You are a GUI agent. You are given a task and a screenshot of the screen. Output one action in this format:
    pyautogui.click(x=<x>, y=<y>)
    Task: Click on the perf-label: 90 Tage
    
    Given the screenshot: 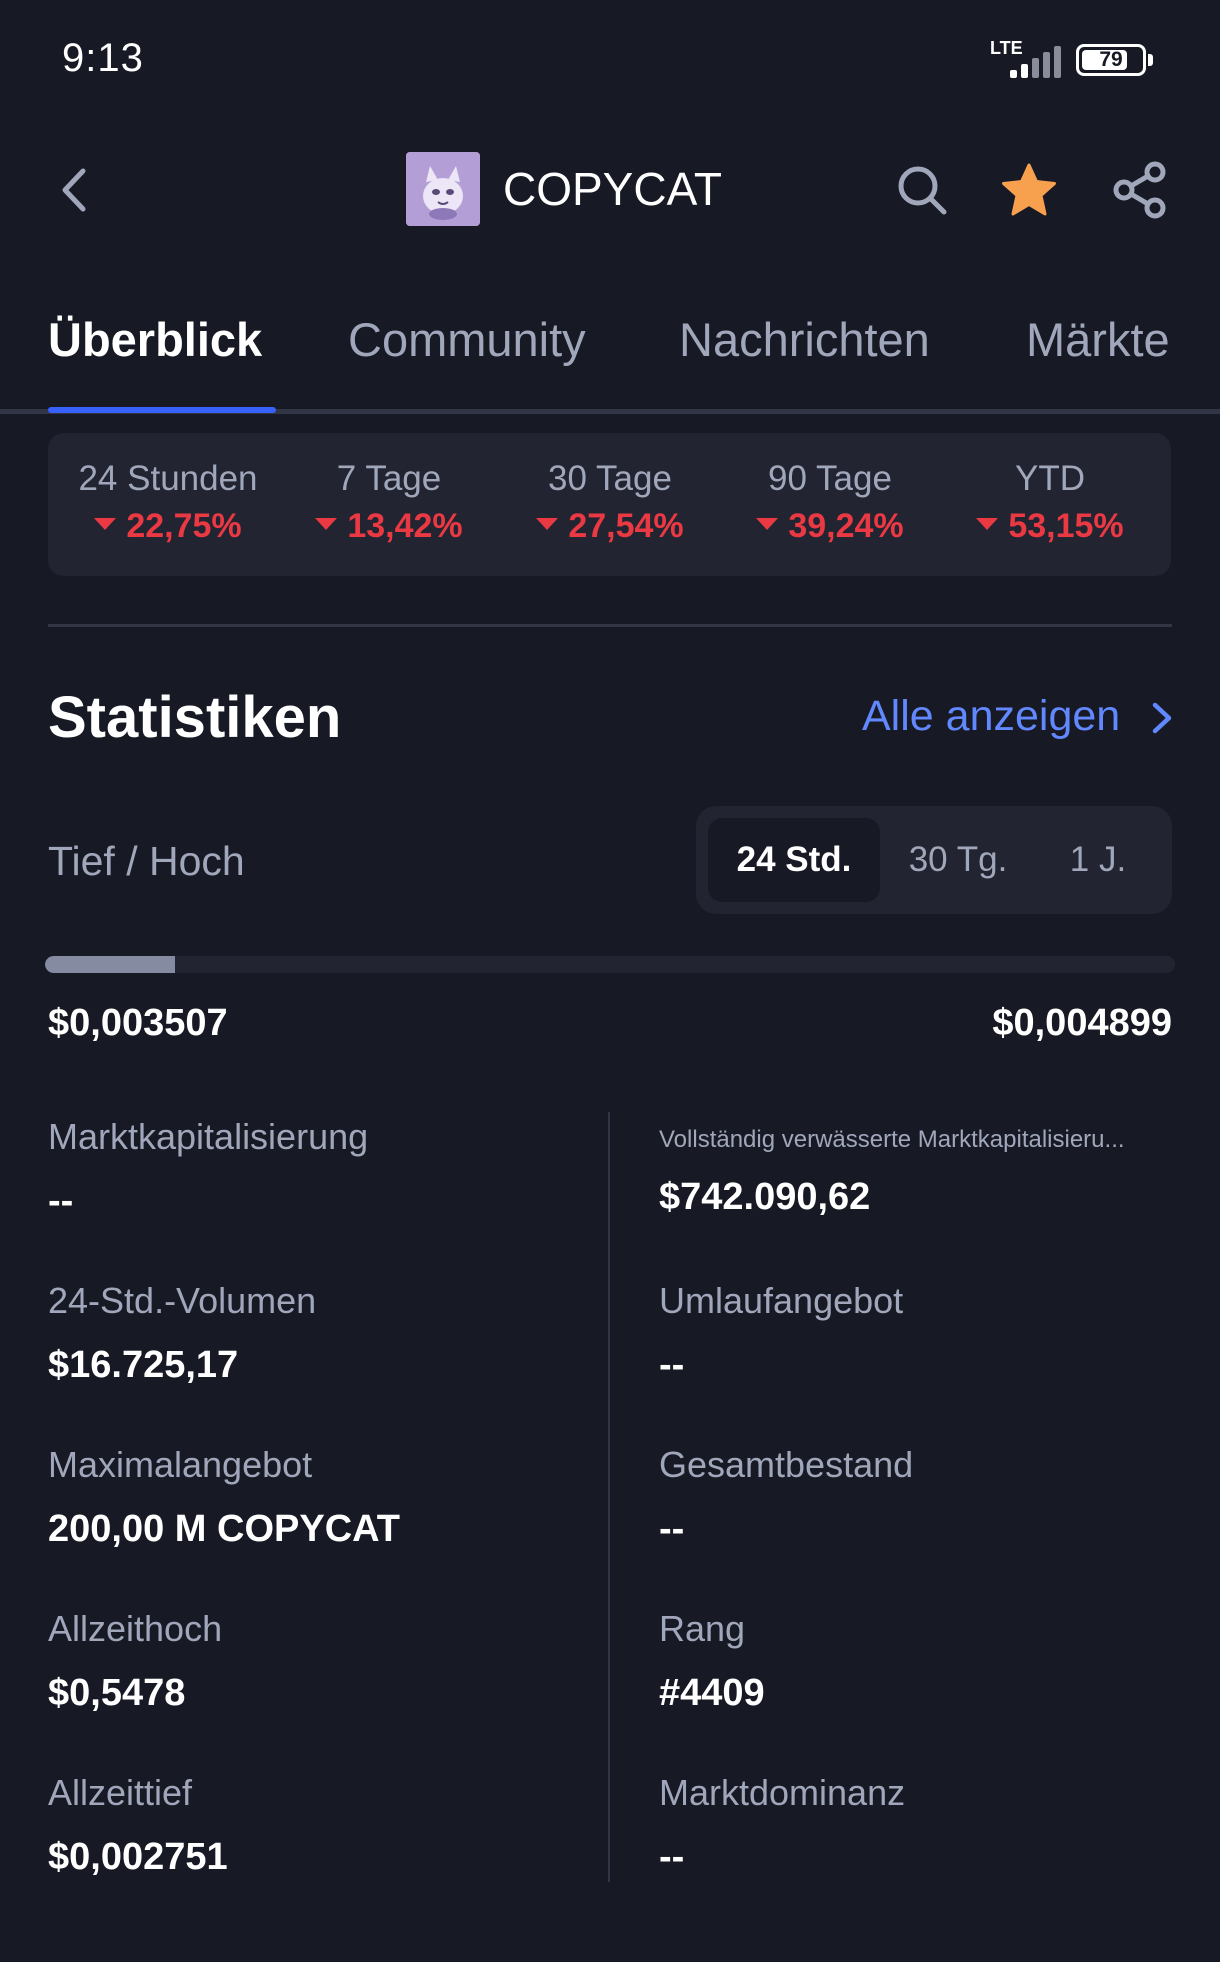 What is the action you would take?
    pyautogui.click(x=830, y=478)
    